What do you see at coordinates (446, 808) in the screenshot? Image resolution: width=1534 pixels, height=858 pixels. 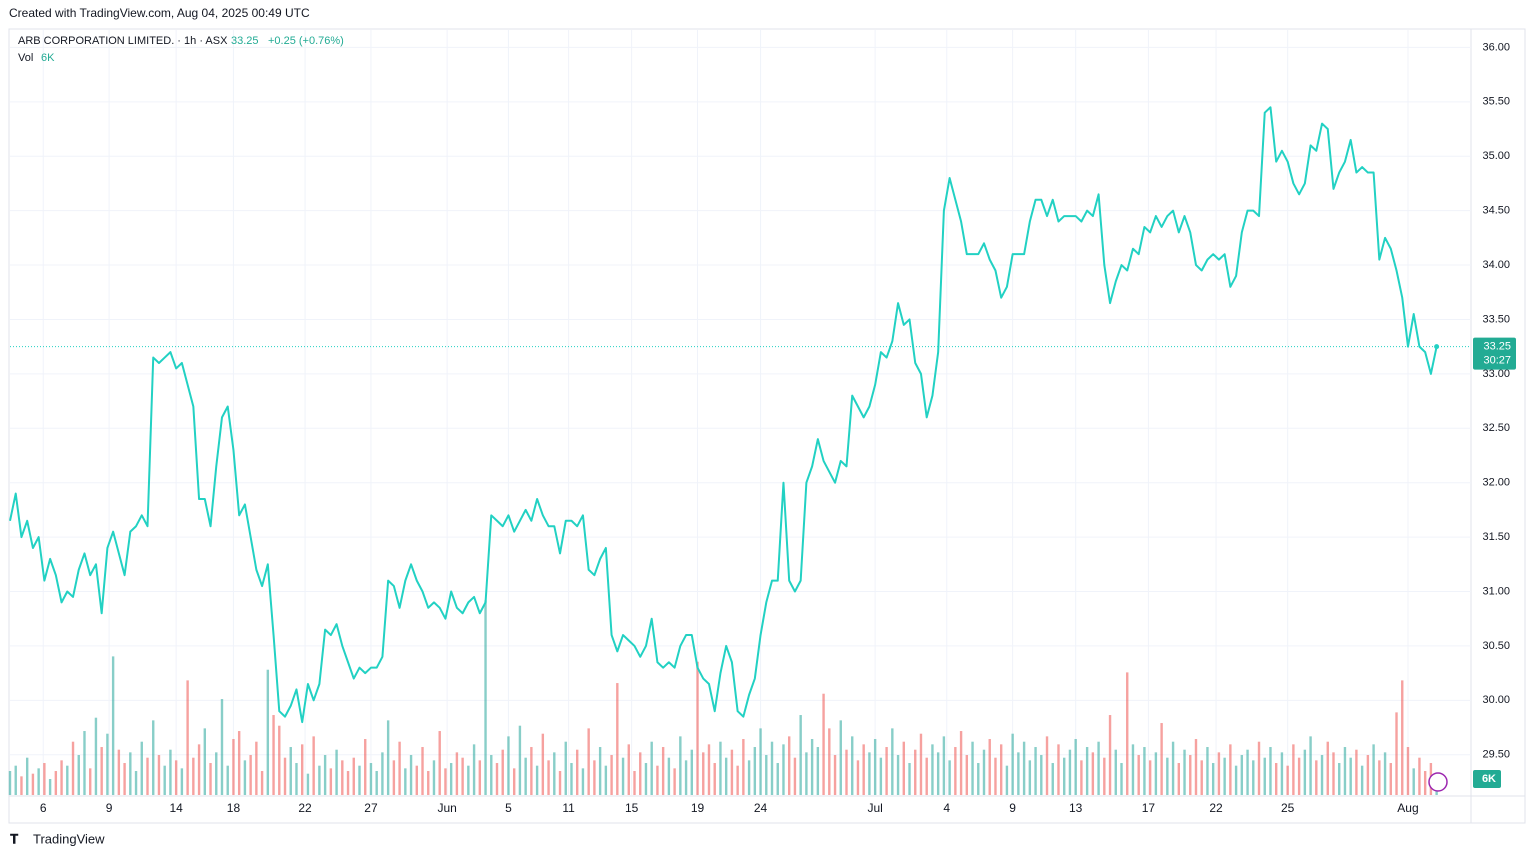 I see `x-tick-label: Jun` at bounding box center [446, 808].